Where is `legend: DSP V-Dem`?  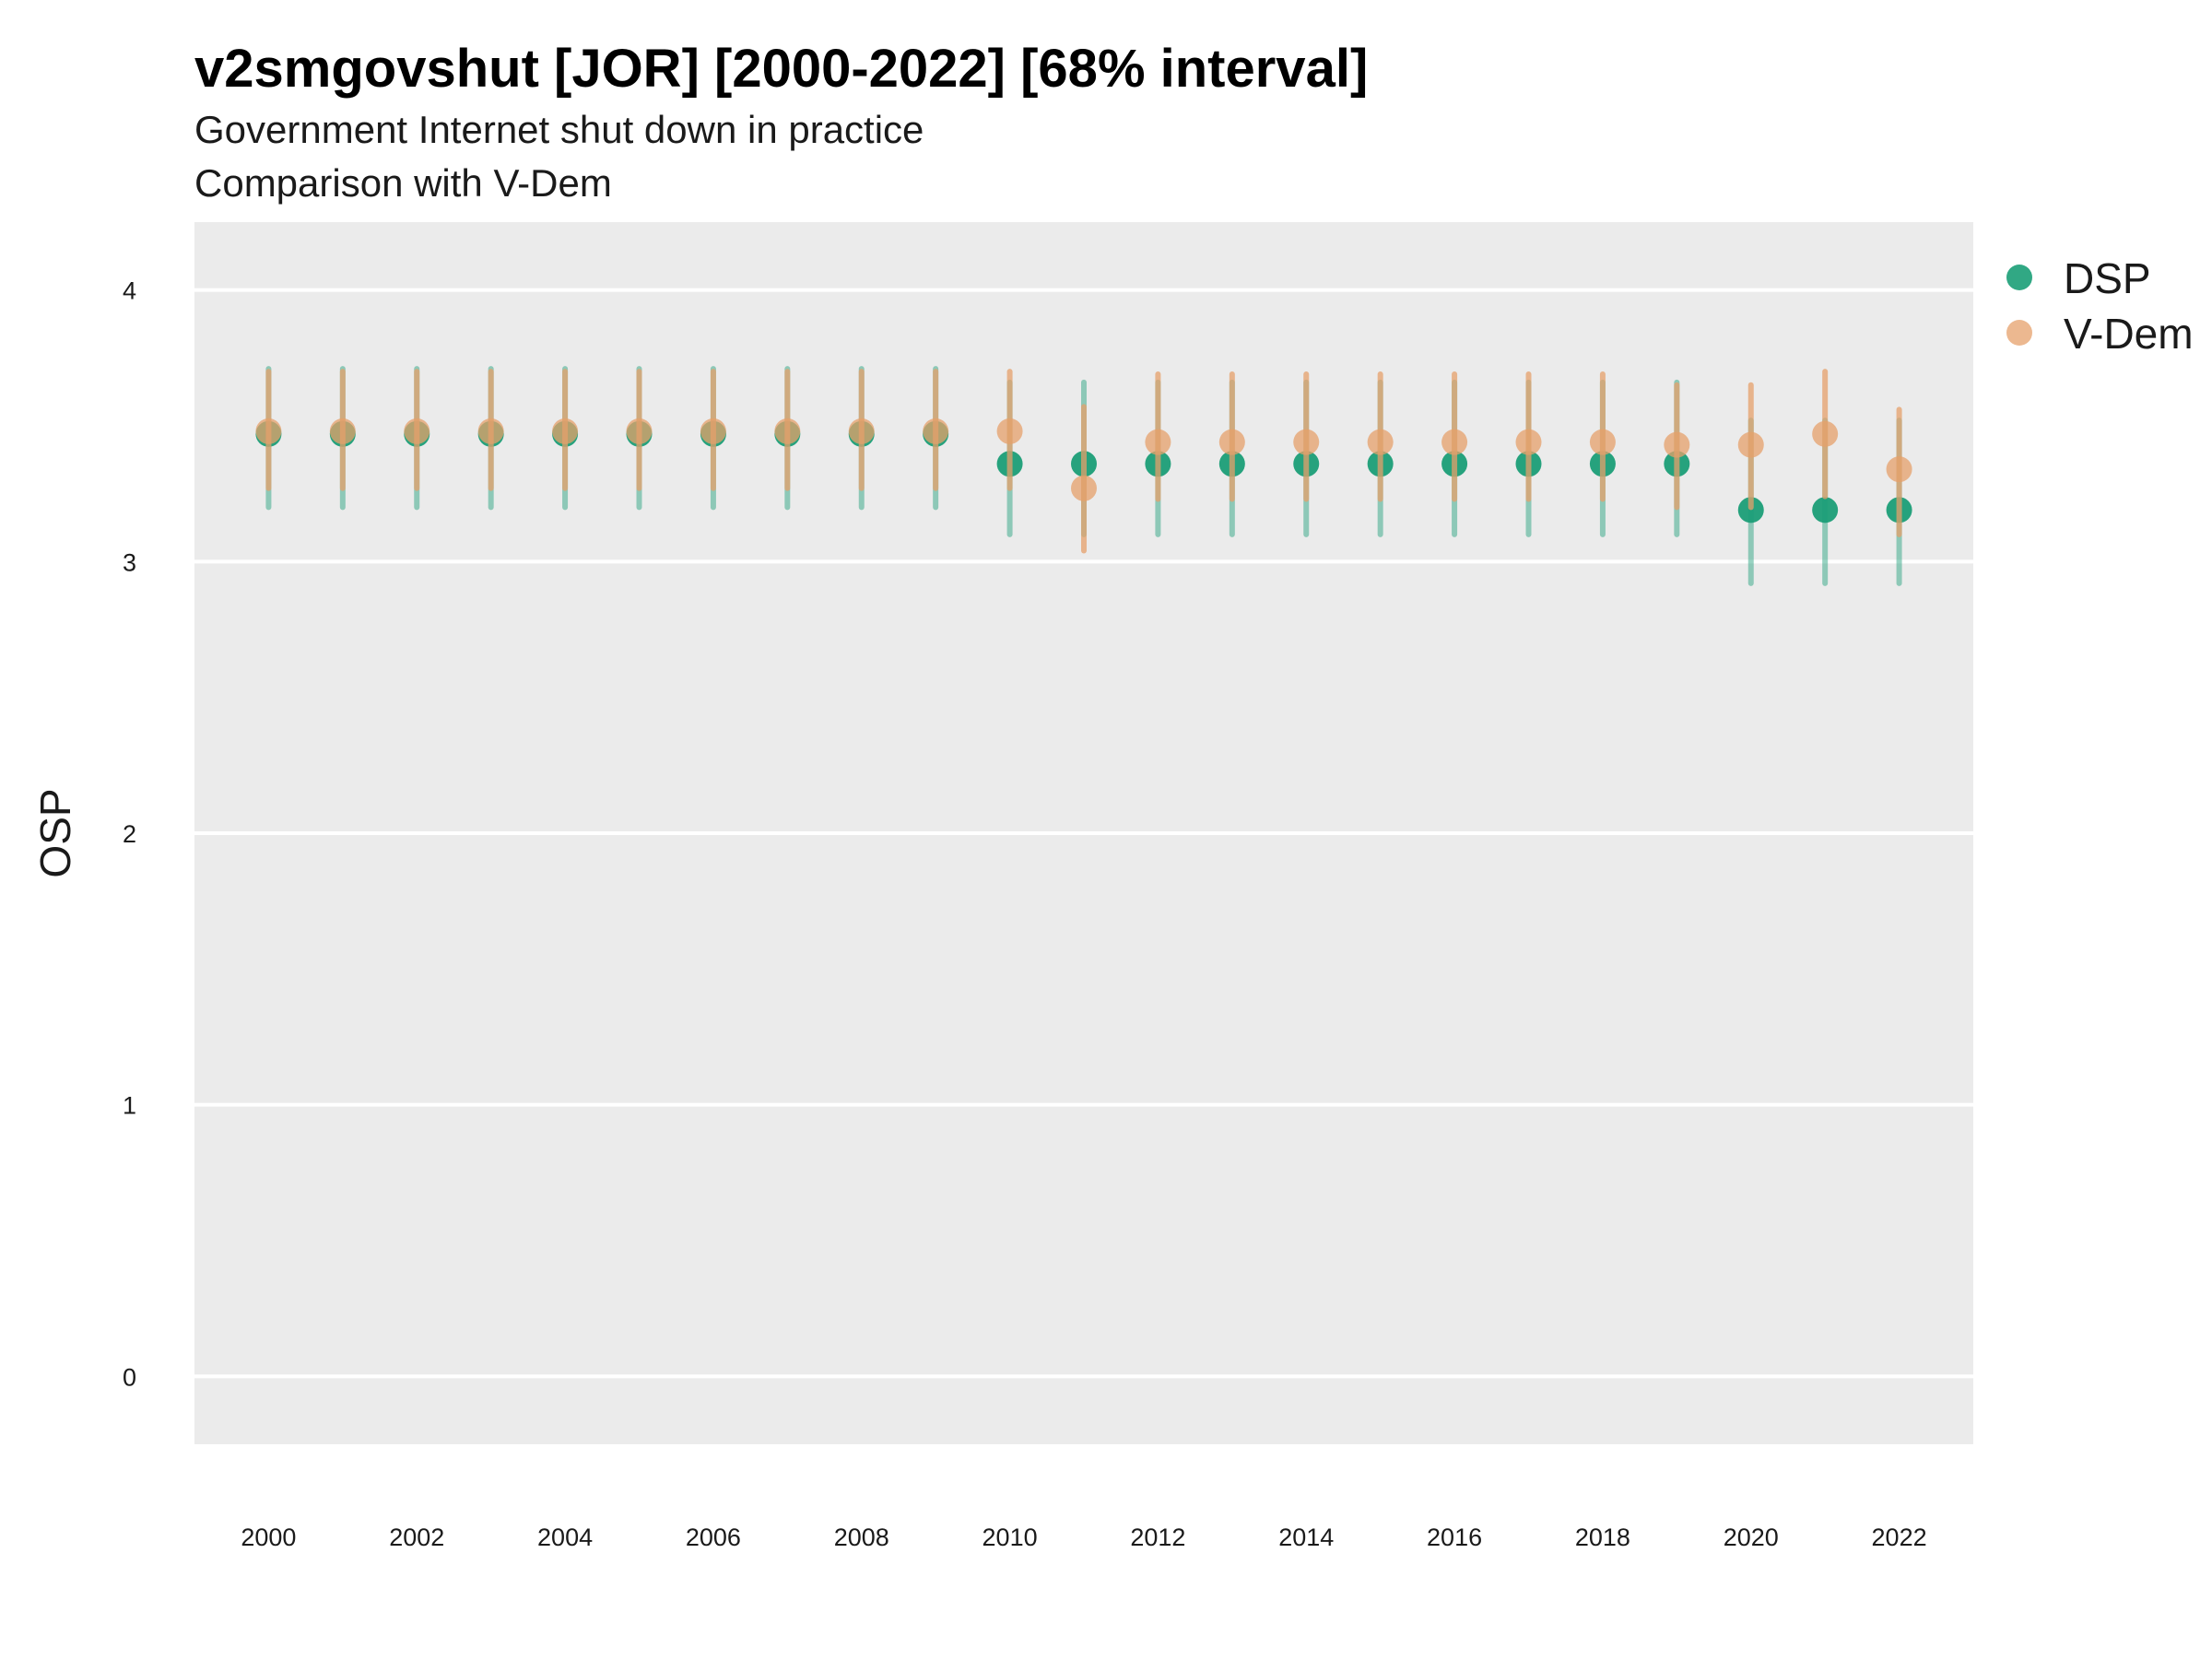 legend: DSP V-Dem is located at coordinates (2100, 306).